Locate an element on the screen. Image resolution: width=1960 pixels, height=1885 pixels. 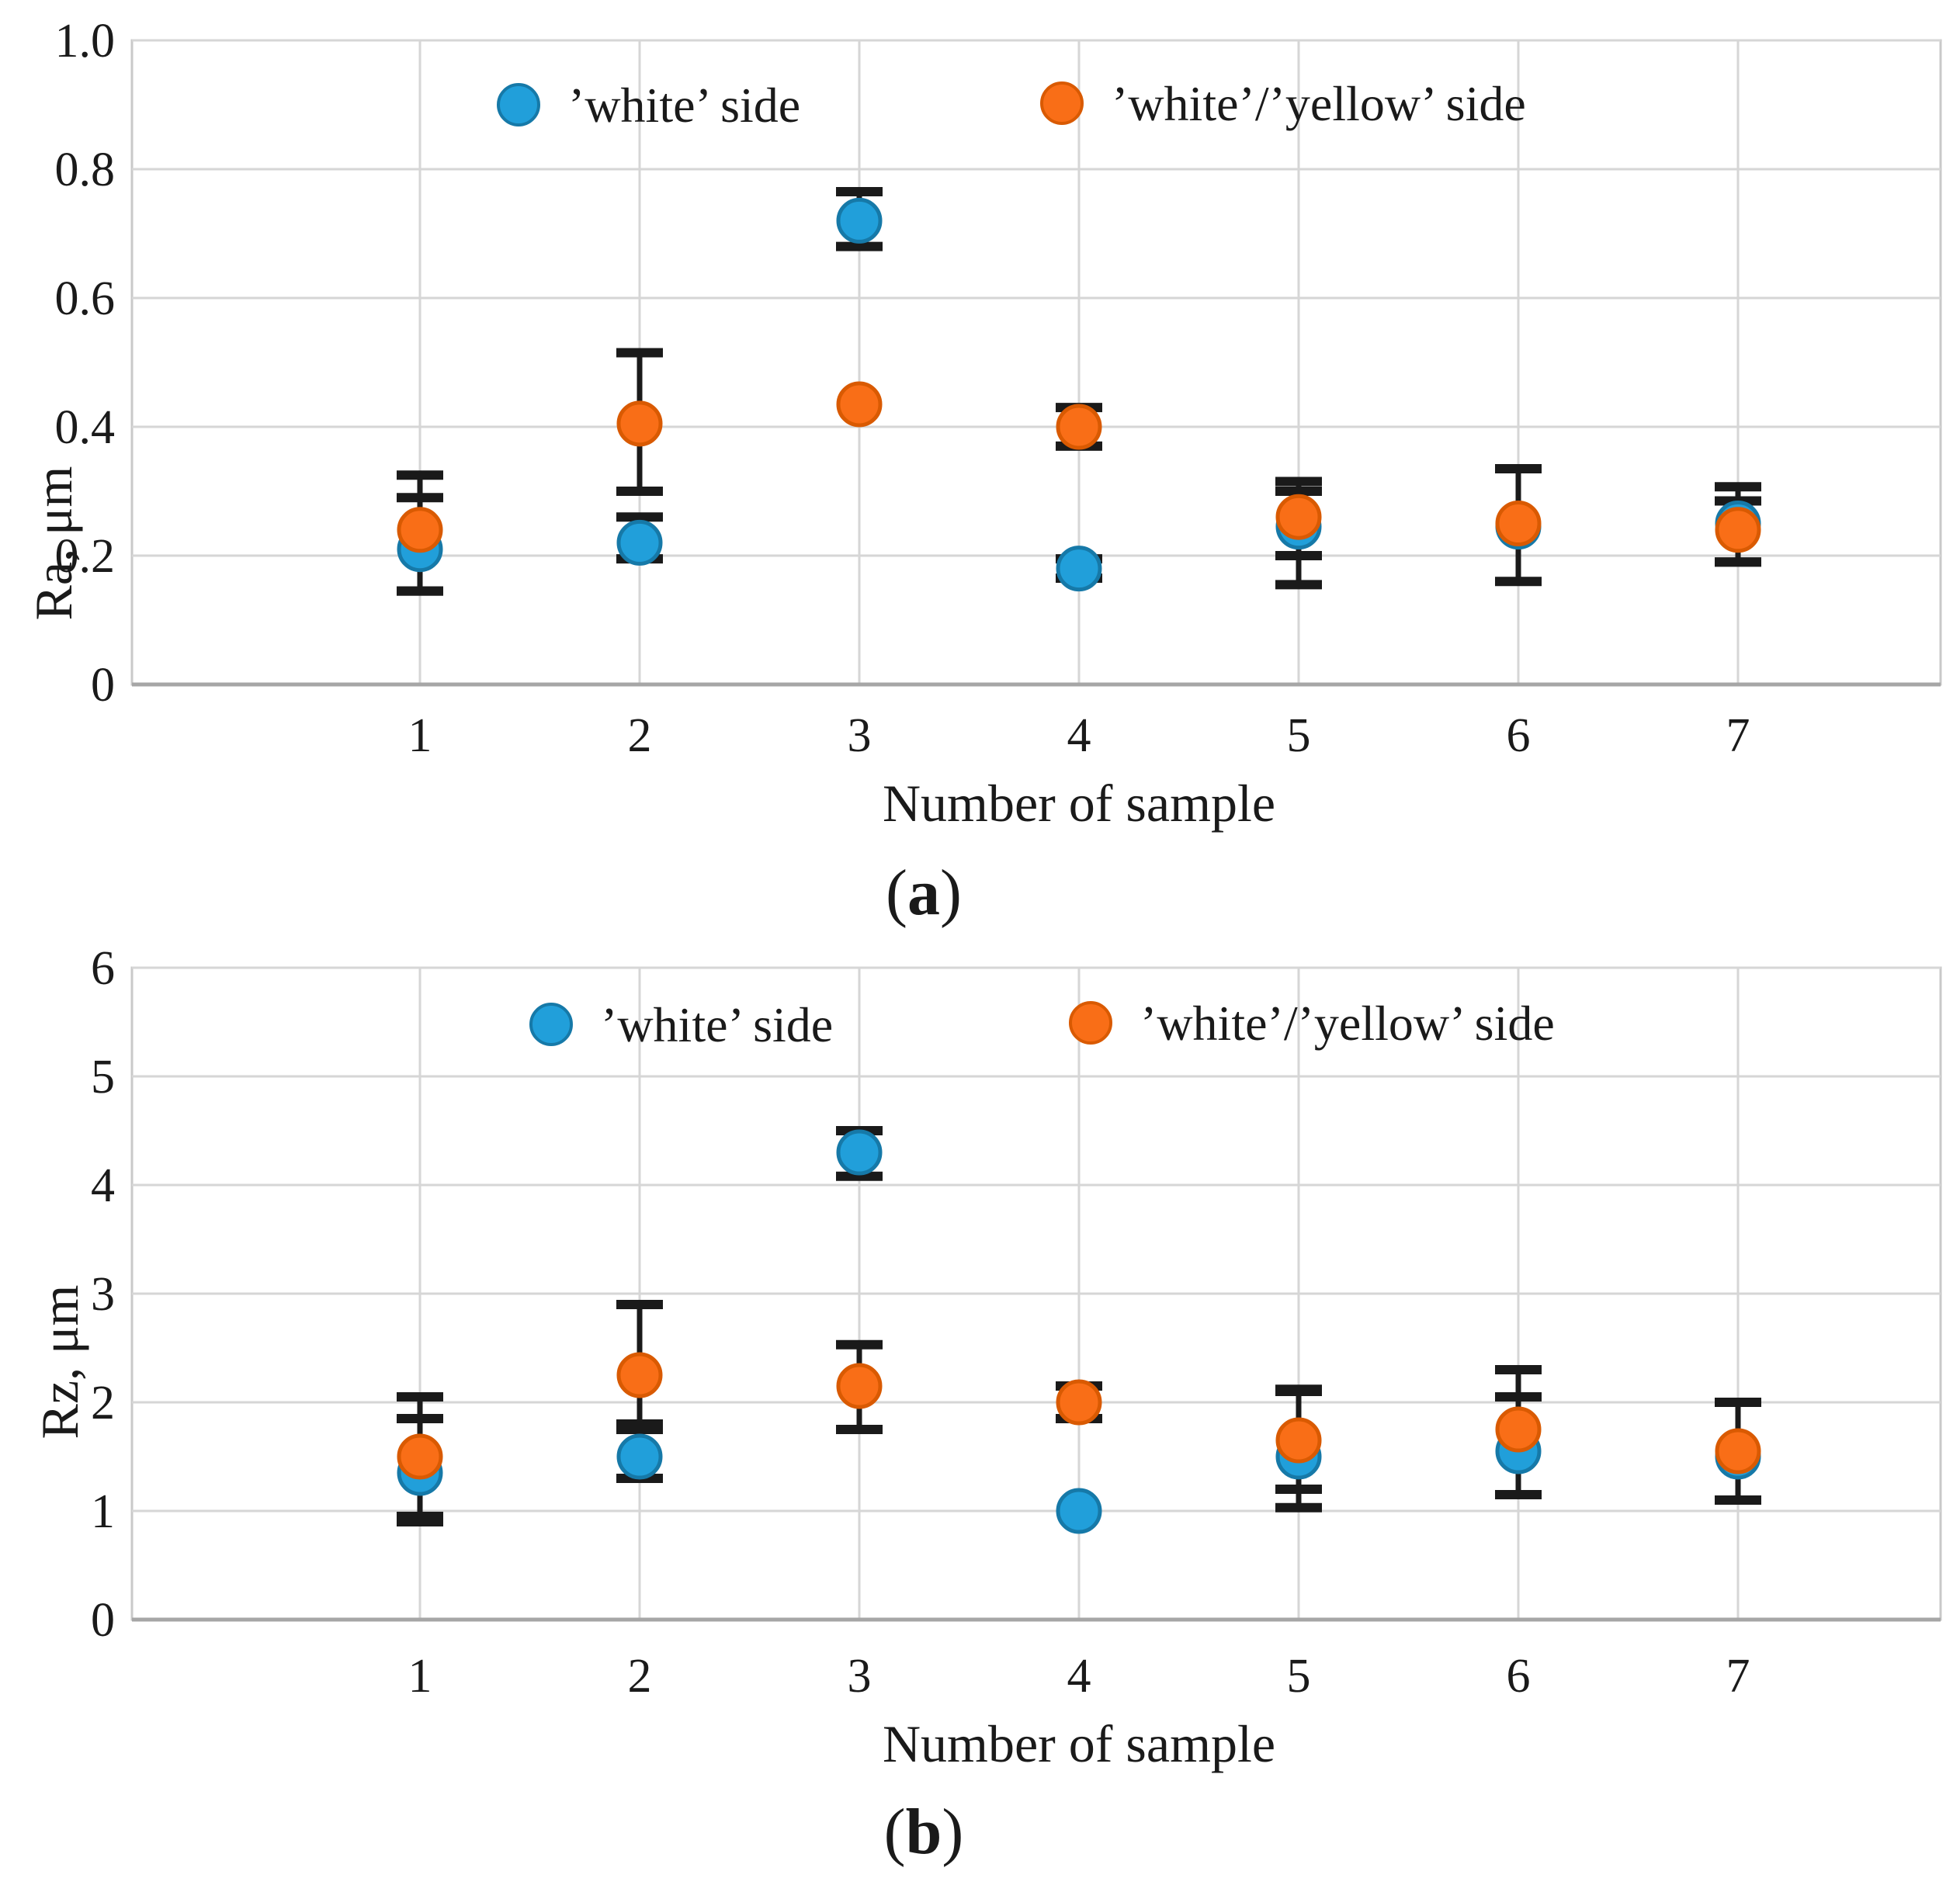
y-tick-label: 1.0 is located at coordinates (85, 41).